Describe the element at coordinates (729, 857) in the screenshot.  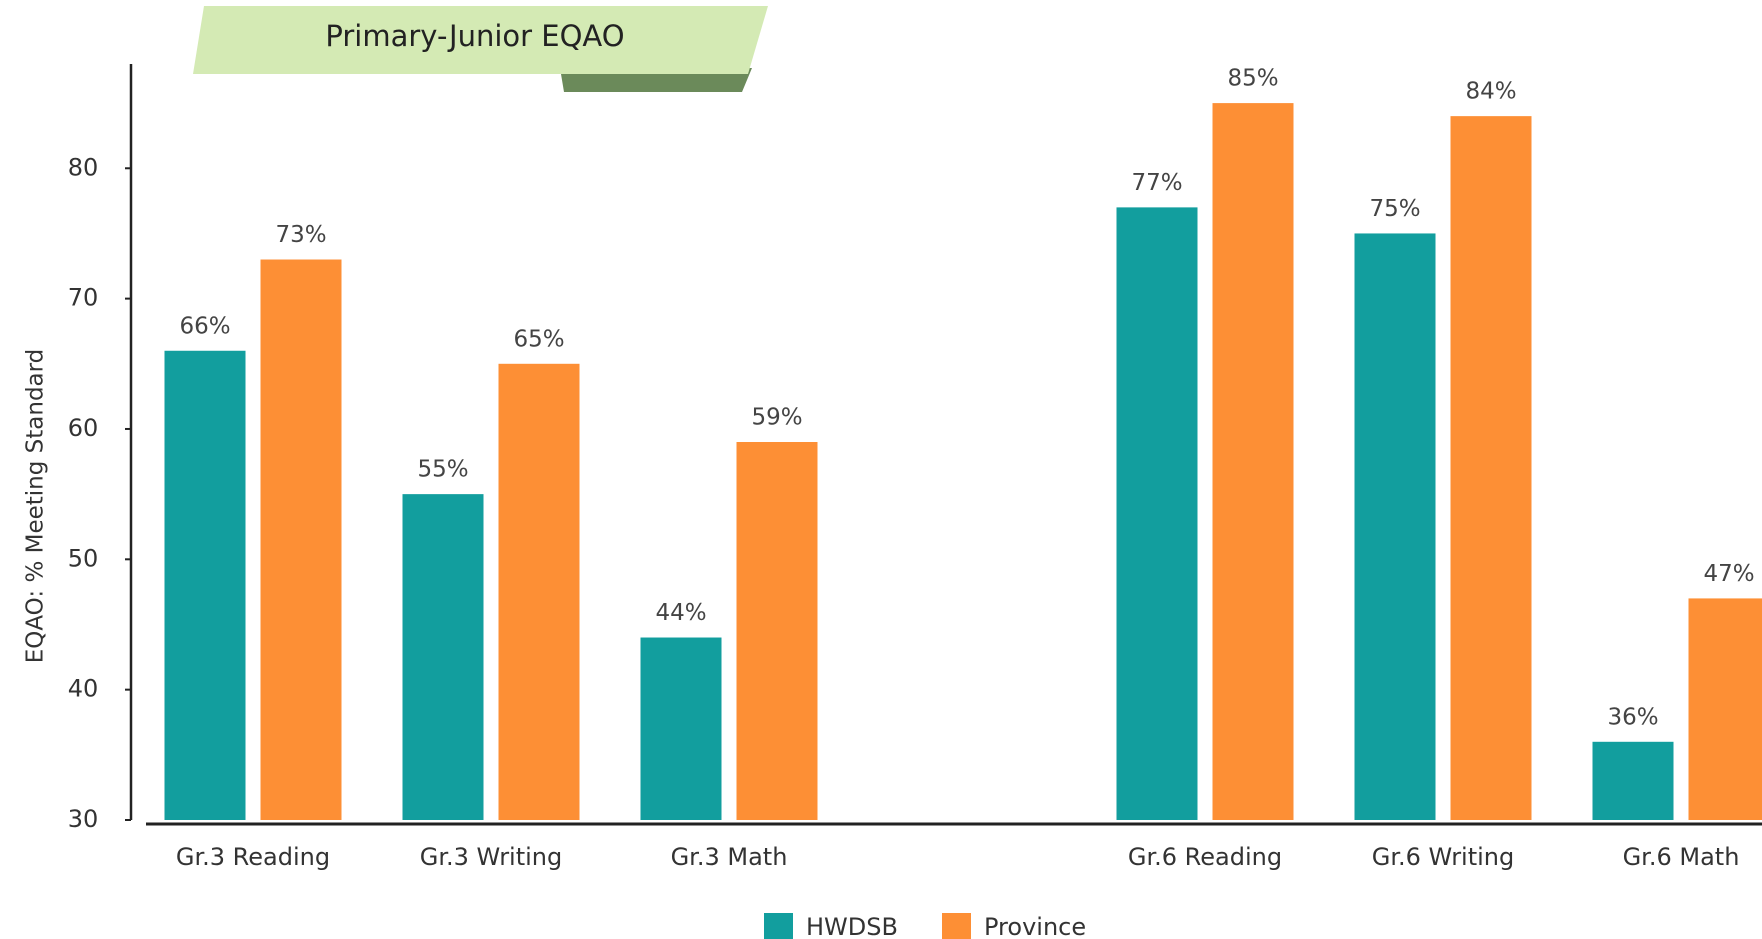
I see `x-tick-label: Gr.3 Math` at that location.